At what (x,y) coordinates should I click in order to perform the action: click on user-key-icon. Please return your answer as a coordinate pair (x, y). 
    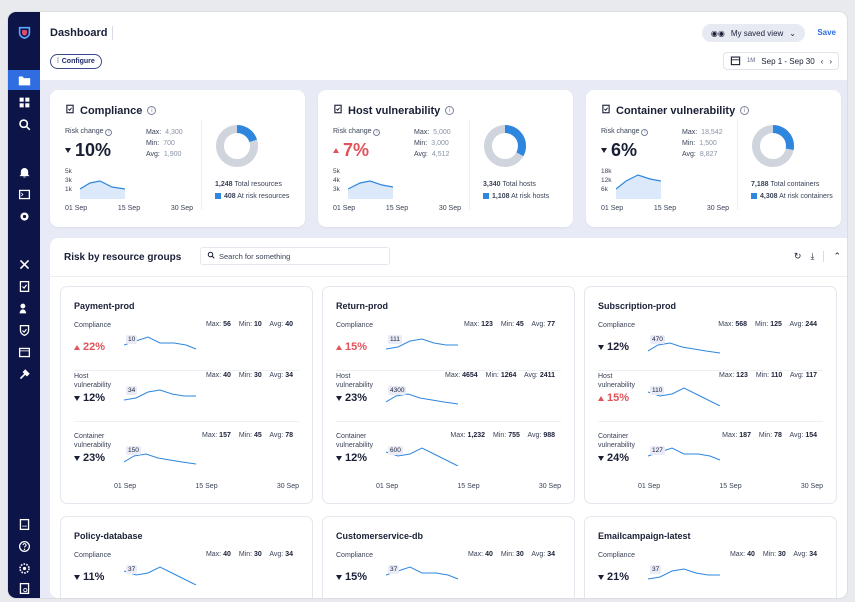
    Looking at the image, I should click on (24, 308).